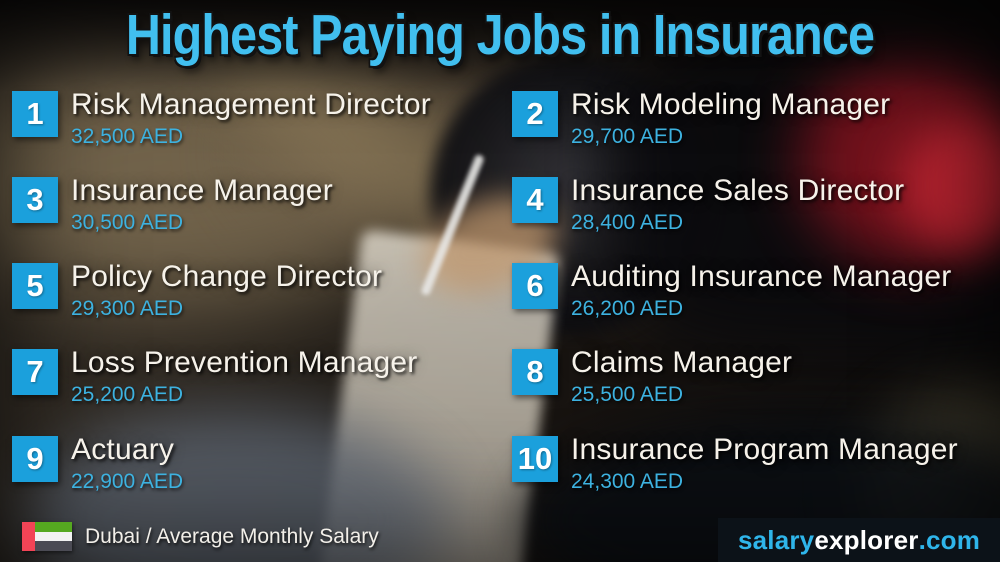 The height and width of the screenshot is (562, 1000). I want to click on job-salary: 24,300 AED, so click(627, 481).